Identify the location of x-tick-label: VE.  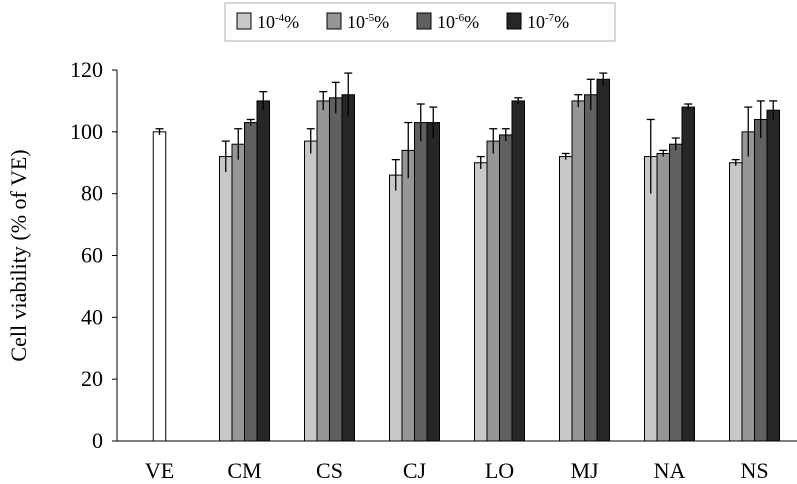
(159, 470).